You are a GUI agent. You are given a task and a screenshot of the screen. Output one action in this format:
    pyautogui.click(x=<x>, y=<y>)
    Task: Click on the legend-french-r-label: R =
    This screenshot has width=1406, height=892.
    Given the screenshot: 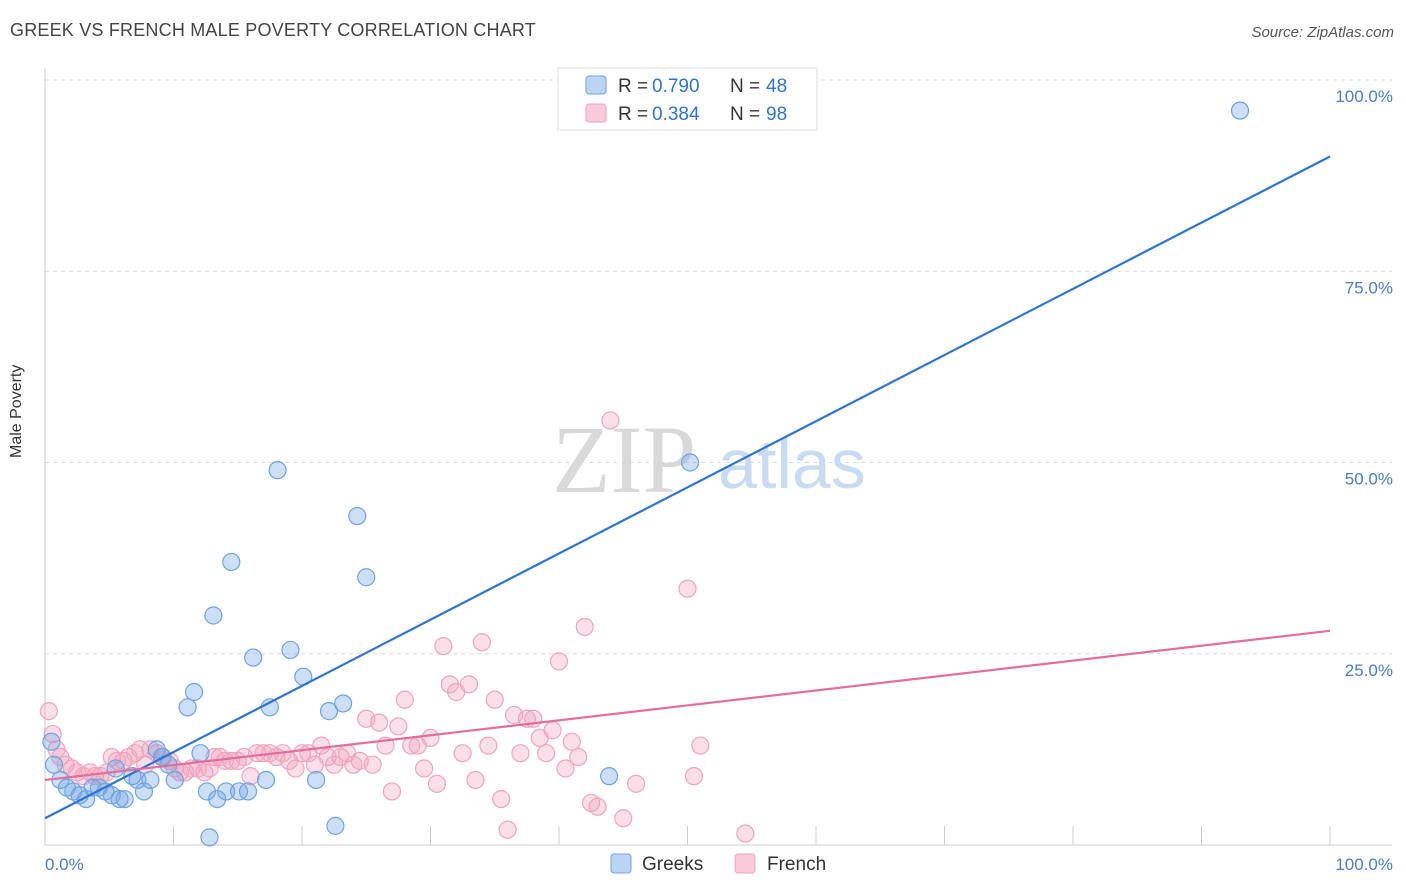 What is the action you would take?
    pyautogui.click(x=633, y=114)
    